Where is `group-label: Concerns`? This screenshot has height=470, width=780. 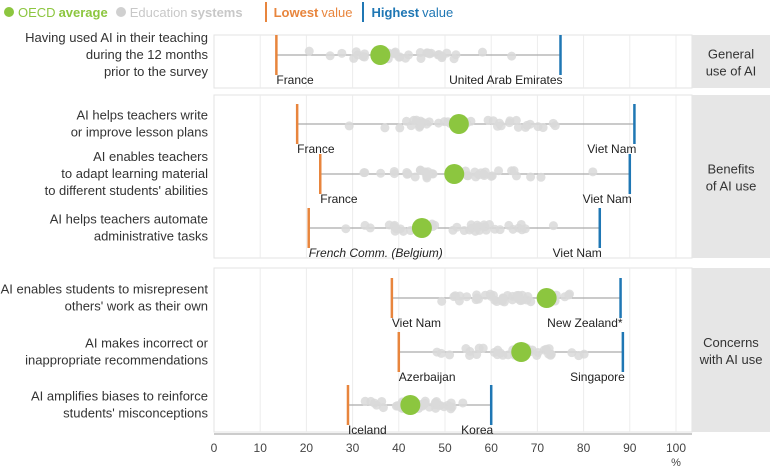
group-label: Concerns is located at coordinates (731, 342).